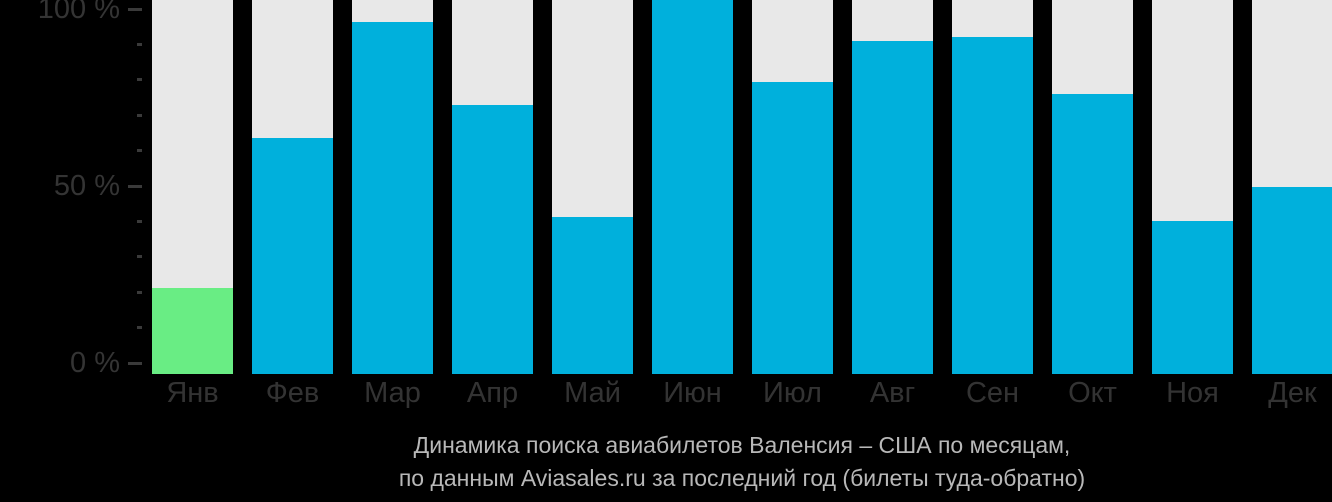  What do you see at coordinates (392, 393) in the screenshot?
I see `x-axis-label: Мар` at bounding box center [392, 393].